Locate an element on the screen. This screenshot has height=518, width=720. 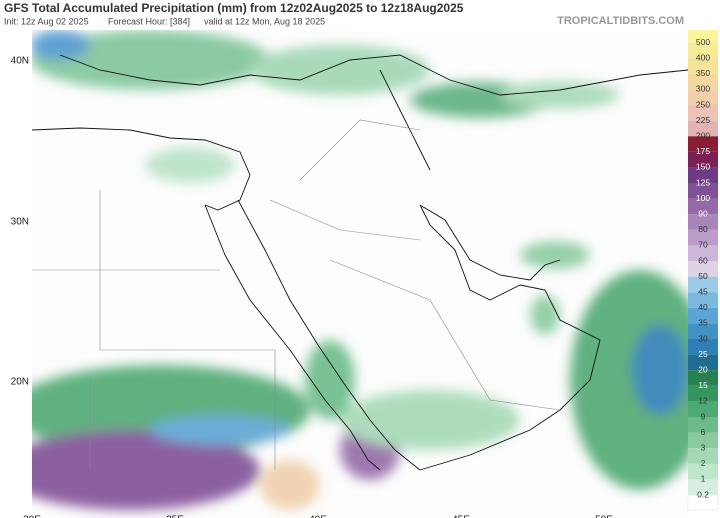
colorbar-label: 12 is located at coordinates (703, 401).